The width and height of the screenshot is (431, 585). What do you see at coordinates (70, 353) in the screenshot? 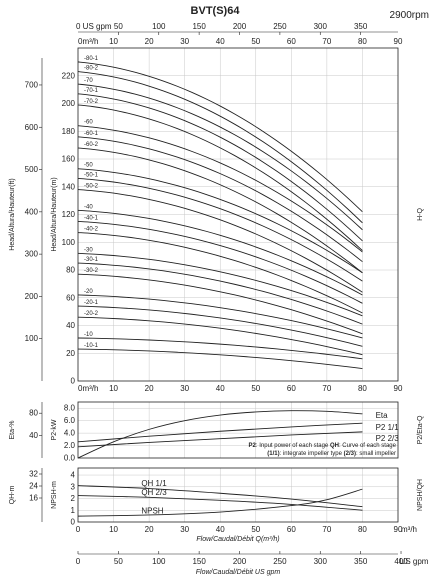
I see `y-tick-label-m: 20` at bounding box center [70, 353].